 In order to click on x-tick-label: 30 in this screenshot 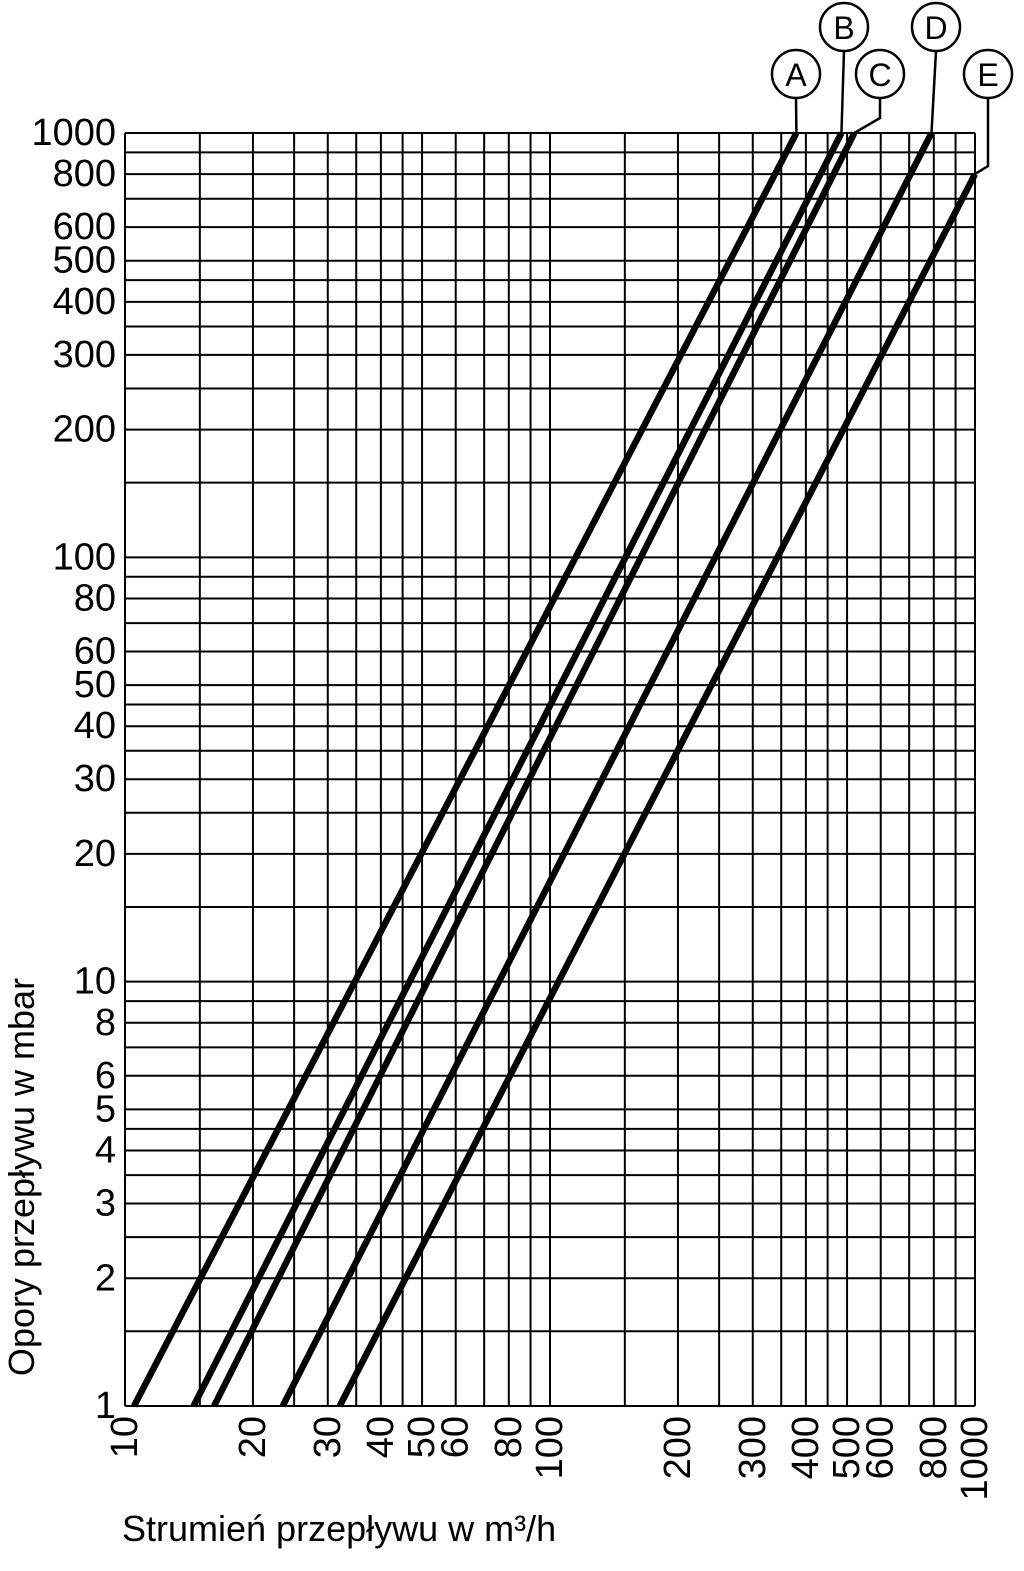, I will do `click(328, 1437)`.